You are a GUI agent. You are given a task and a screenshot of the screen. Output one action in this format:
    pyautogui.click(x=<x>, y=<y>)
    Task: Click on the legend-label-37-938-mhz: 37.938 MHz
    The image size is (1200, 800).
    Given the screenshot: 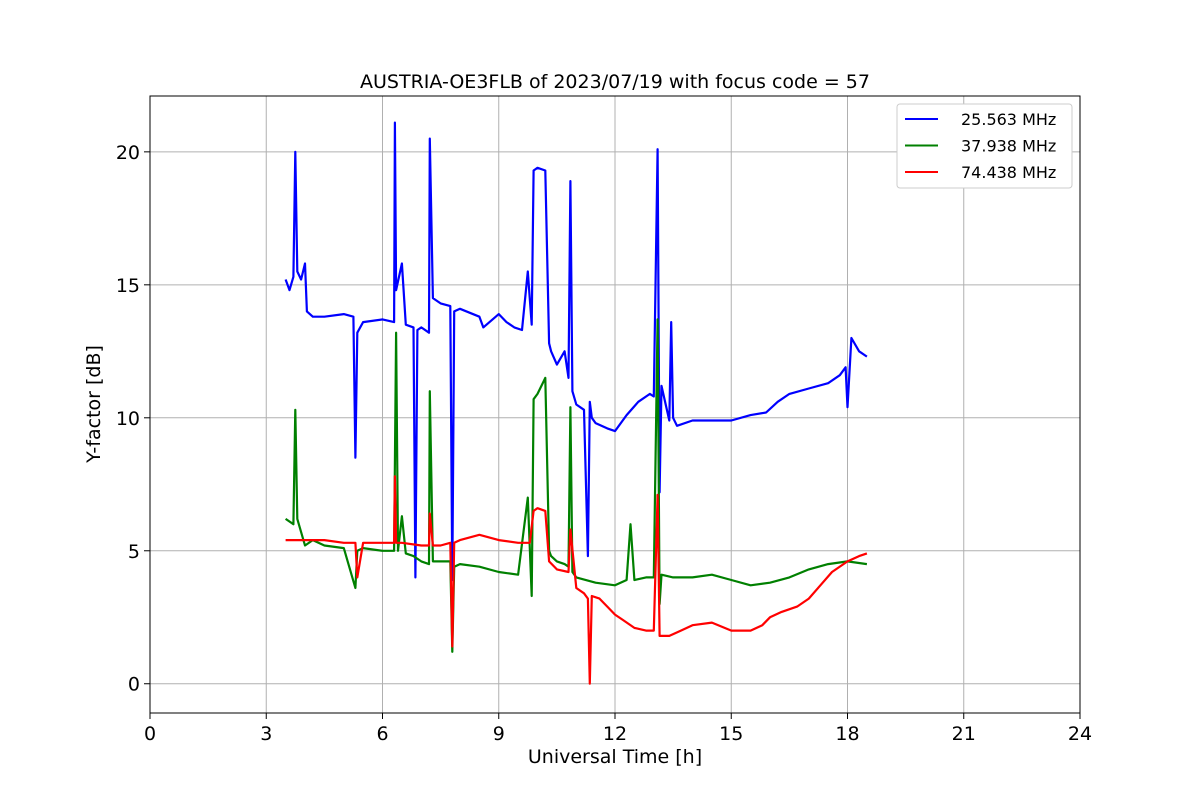 What is the action you would take?
    pyautogui.click(x=1008, y=146)
    